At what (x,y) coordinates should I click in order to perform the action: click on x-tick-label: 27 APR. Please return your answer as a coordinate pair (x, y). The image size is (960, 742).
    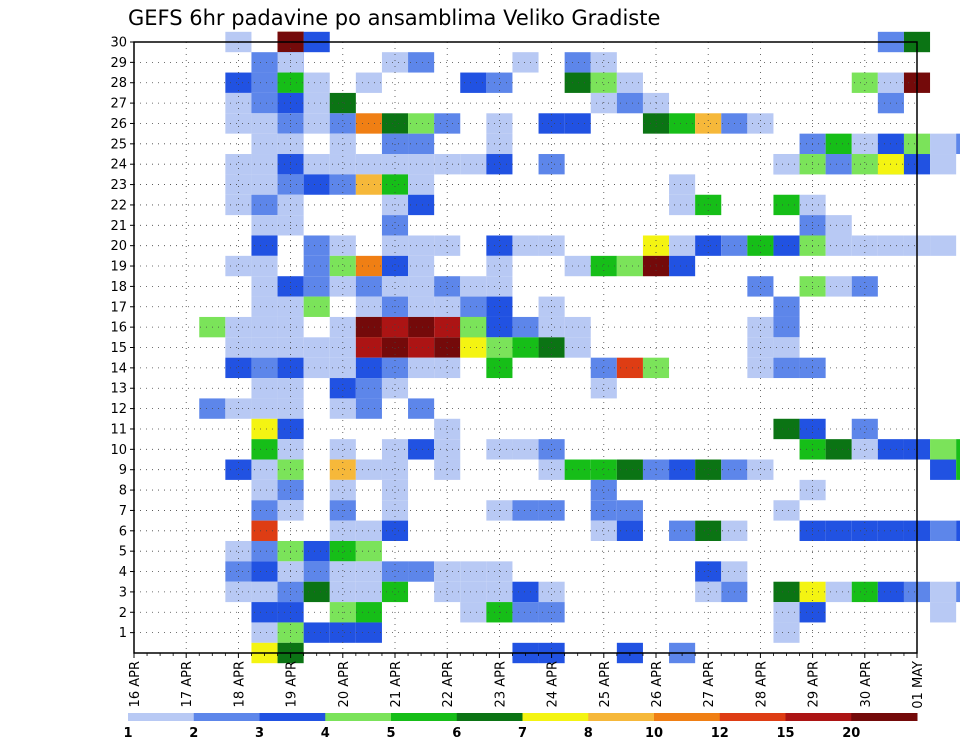
    Looking at the image, I should click on (709, 684).